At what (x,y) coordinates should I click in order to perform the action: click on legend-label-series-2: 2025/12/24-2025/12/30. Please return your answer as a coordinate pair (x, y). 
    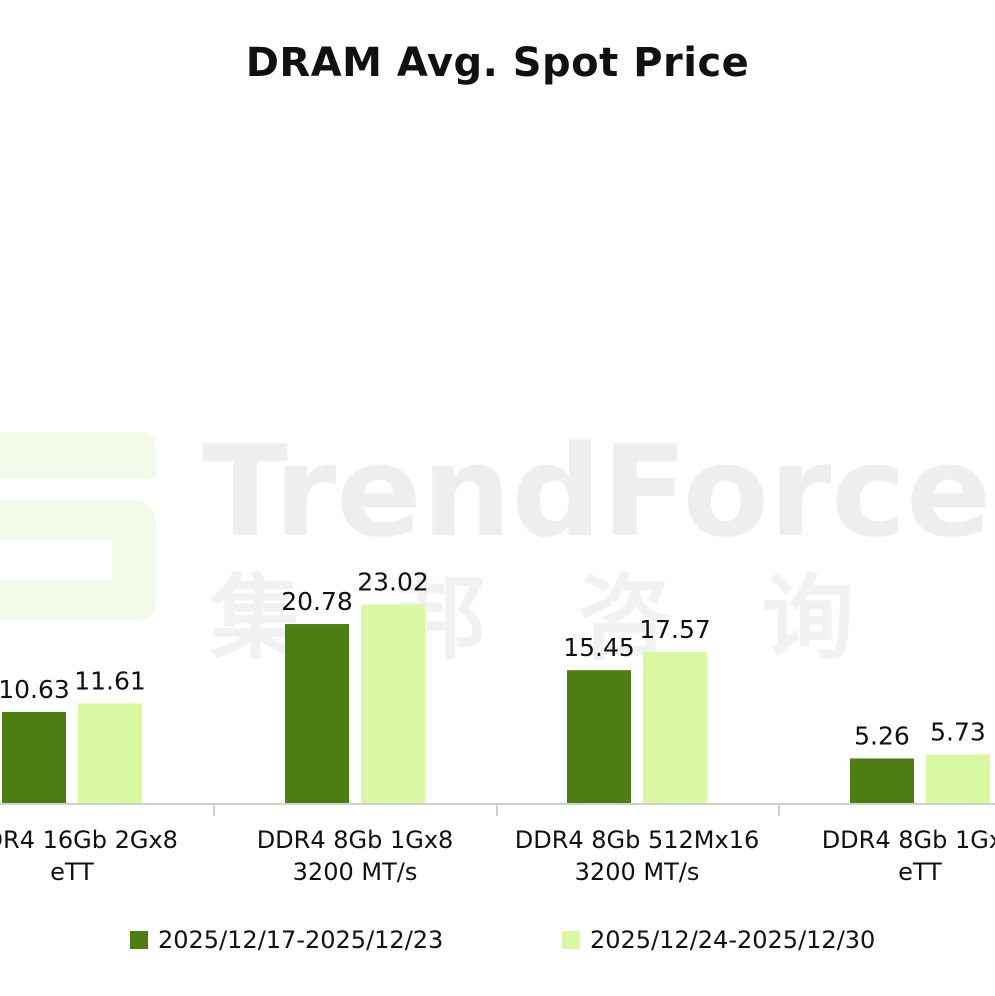
    Looking at the image, I should click on (733, 940).